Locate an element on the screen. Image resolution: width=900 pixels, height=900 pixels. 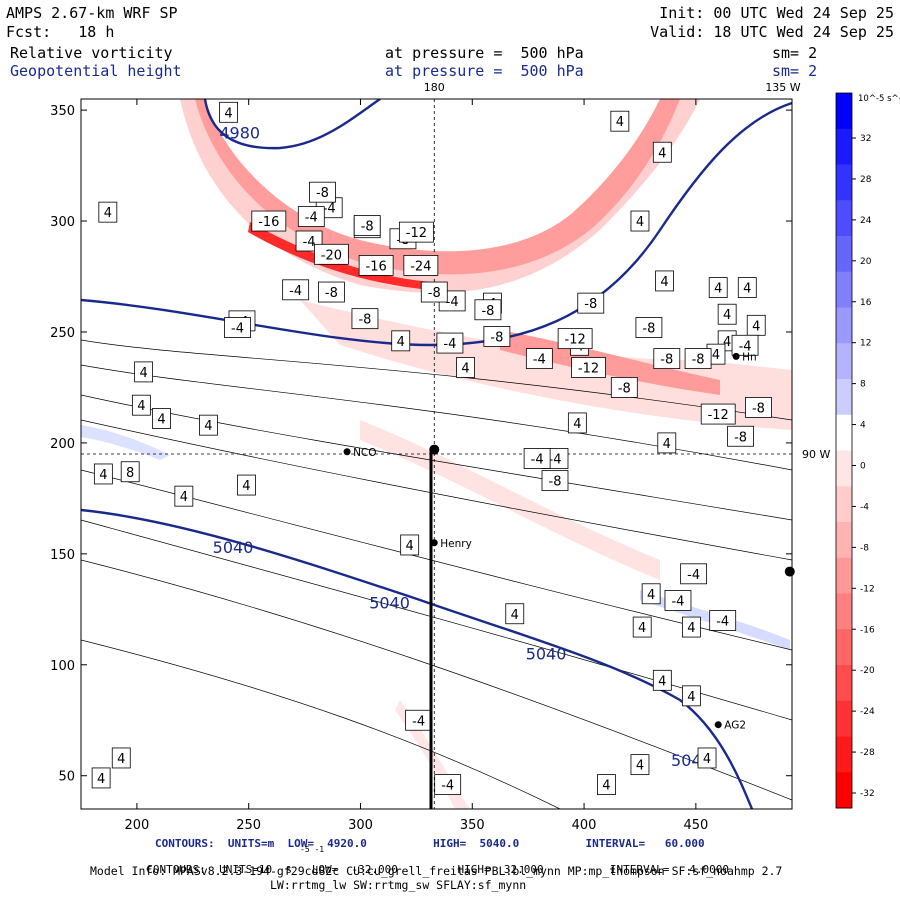
colorbar-label: 24 is located at coordinates (866, 221).